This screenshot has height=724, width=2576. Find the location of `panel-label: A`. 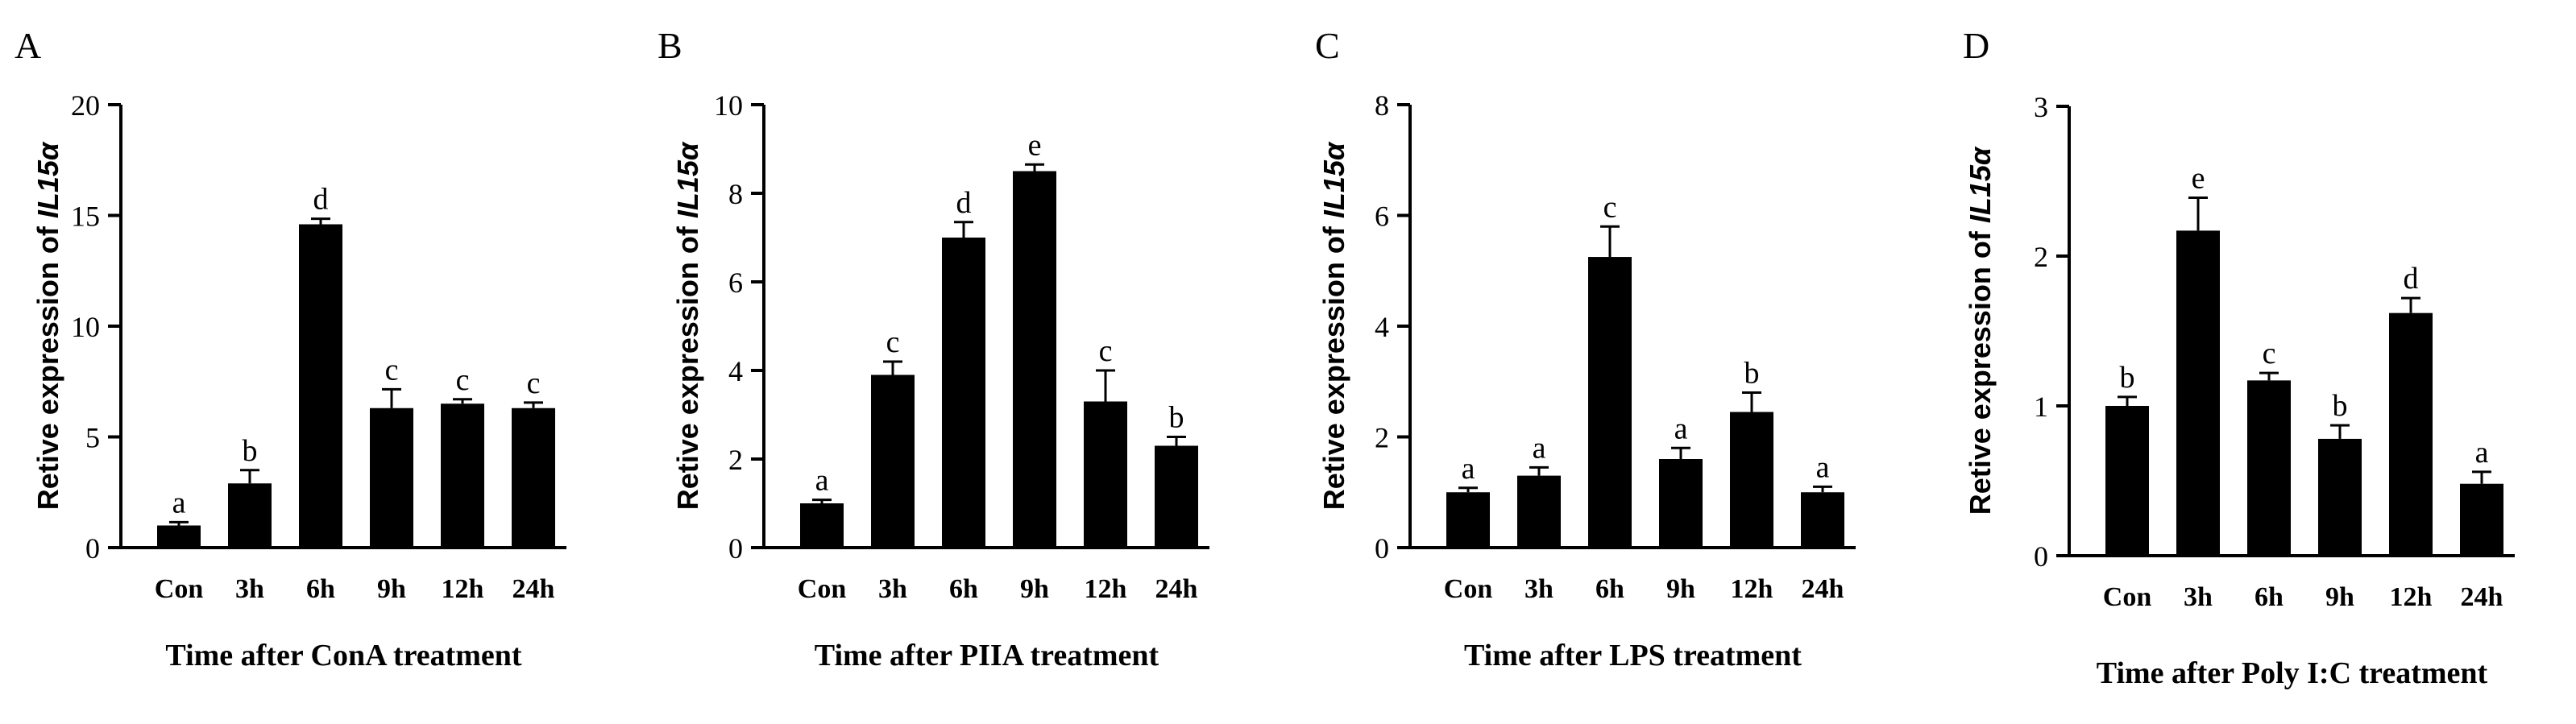

panel-label: A is located at coordinates (28, 45).